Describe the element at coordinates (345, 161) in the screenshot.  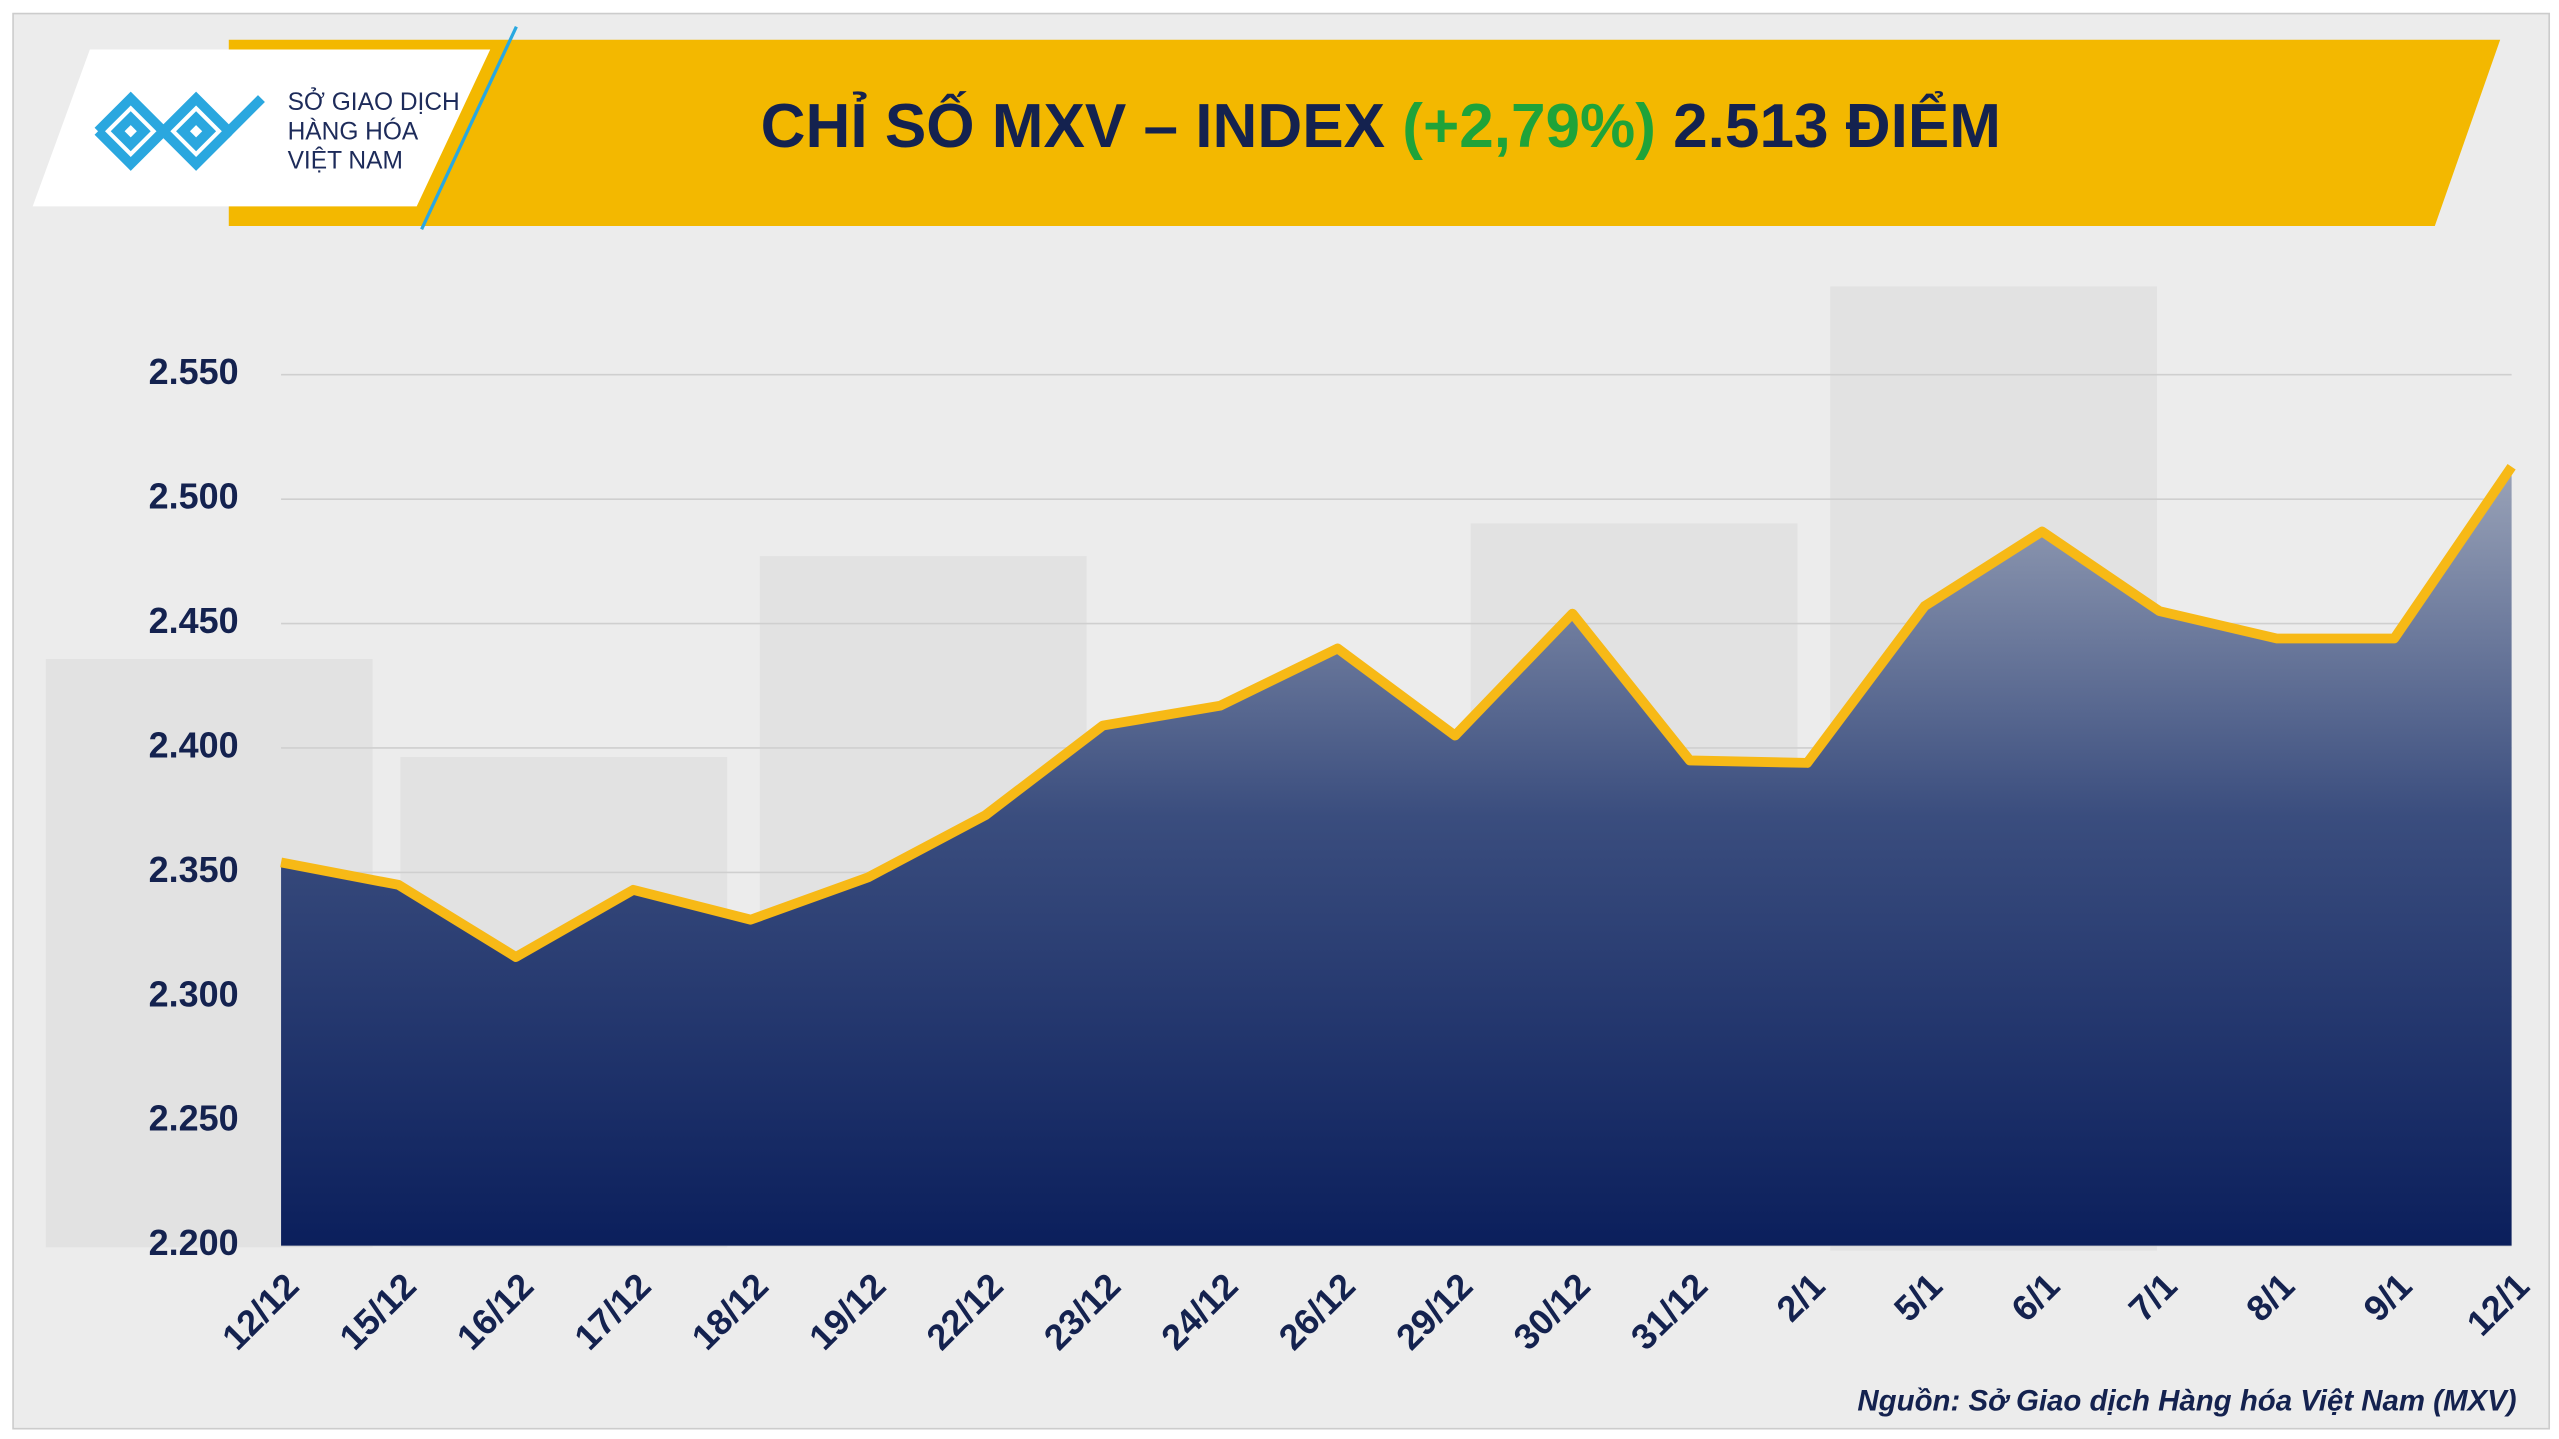
I see `logo-text: VIỆT NAM` at that location.